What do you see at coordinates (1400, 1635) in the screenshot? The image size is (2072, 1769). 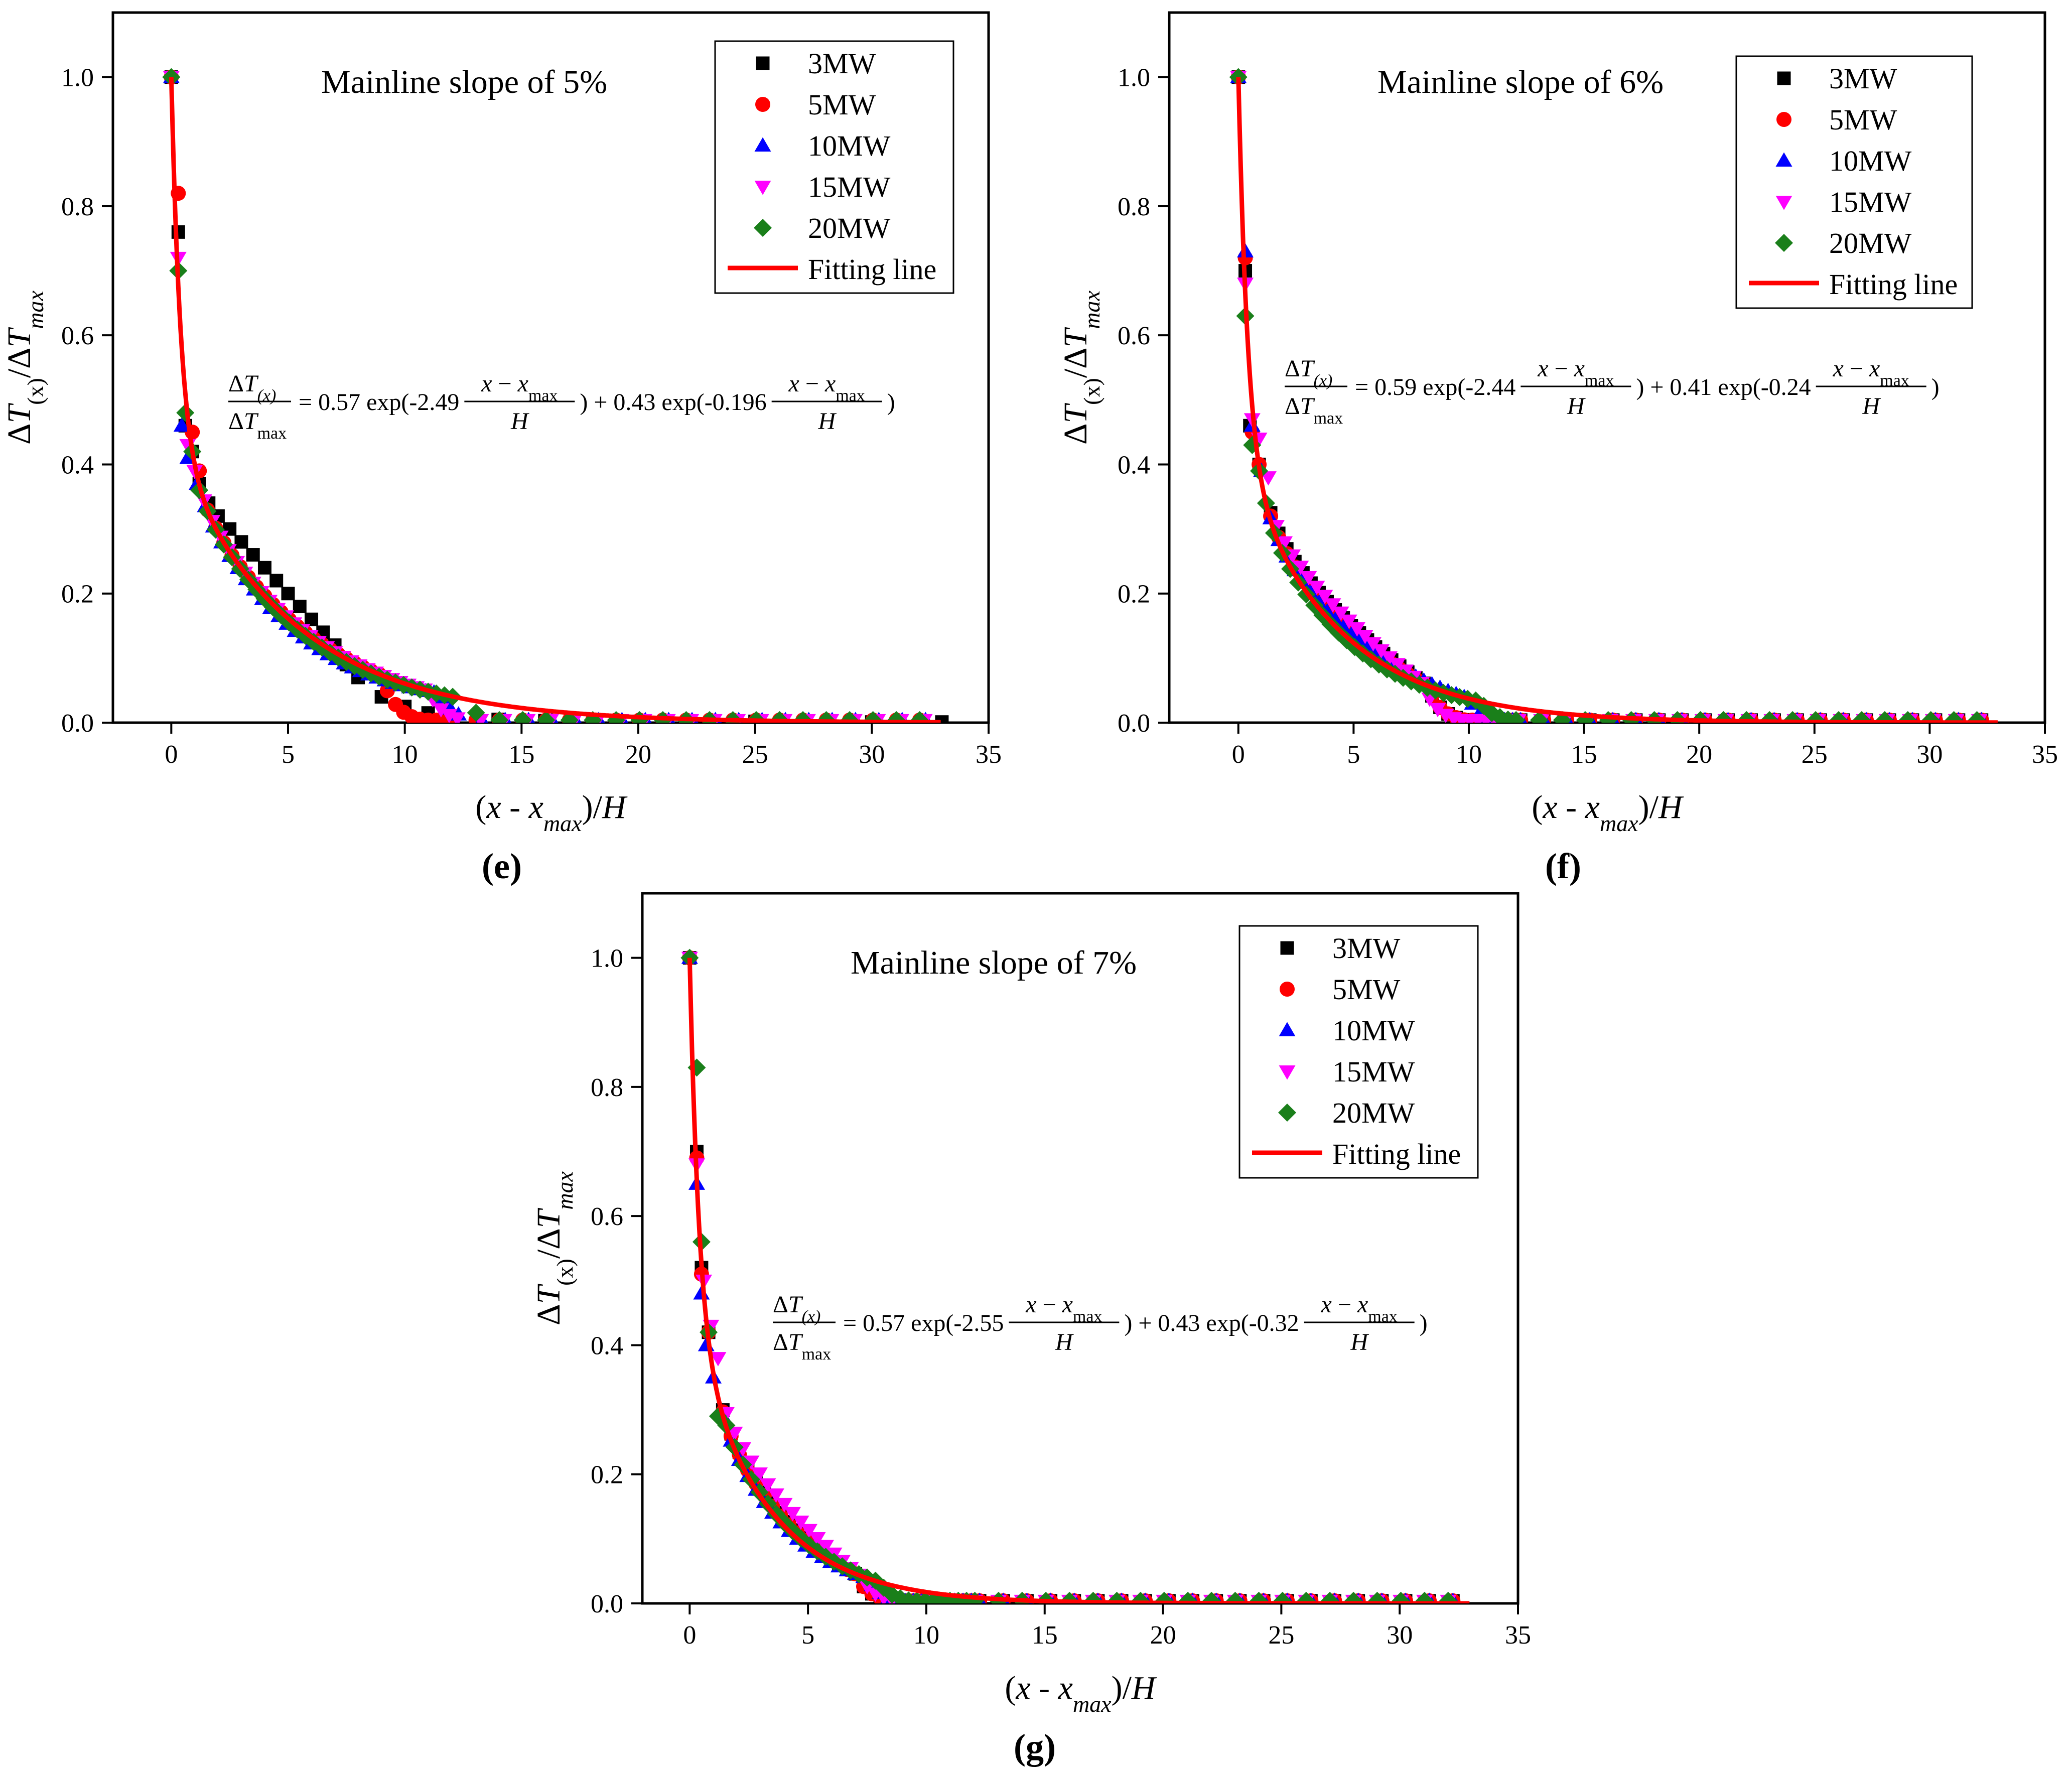 I see `x-tick-label: 30` at bounding box center [1400, 1635].